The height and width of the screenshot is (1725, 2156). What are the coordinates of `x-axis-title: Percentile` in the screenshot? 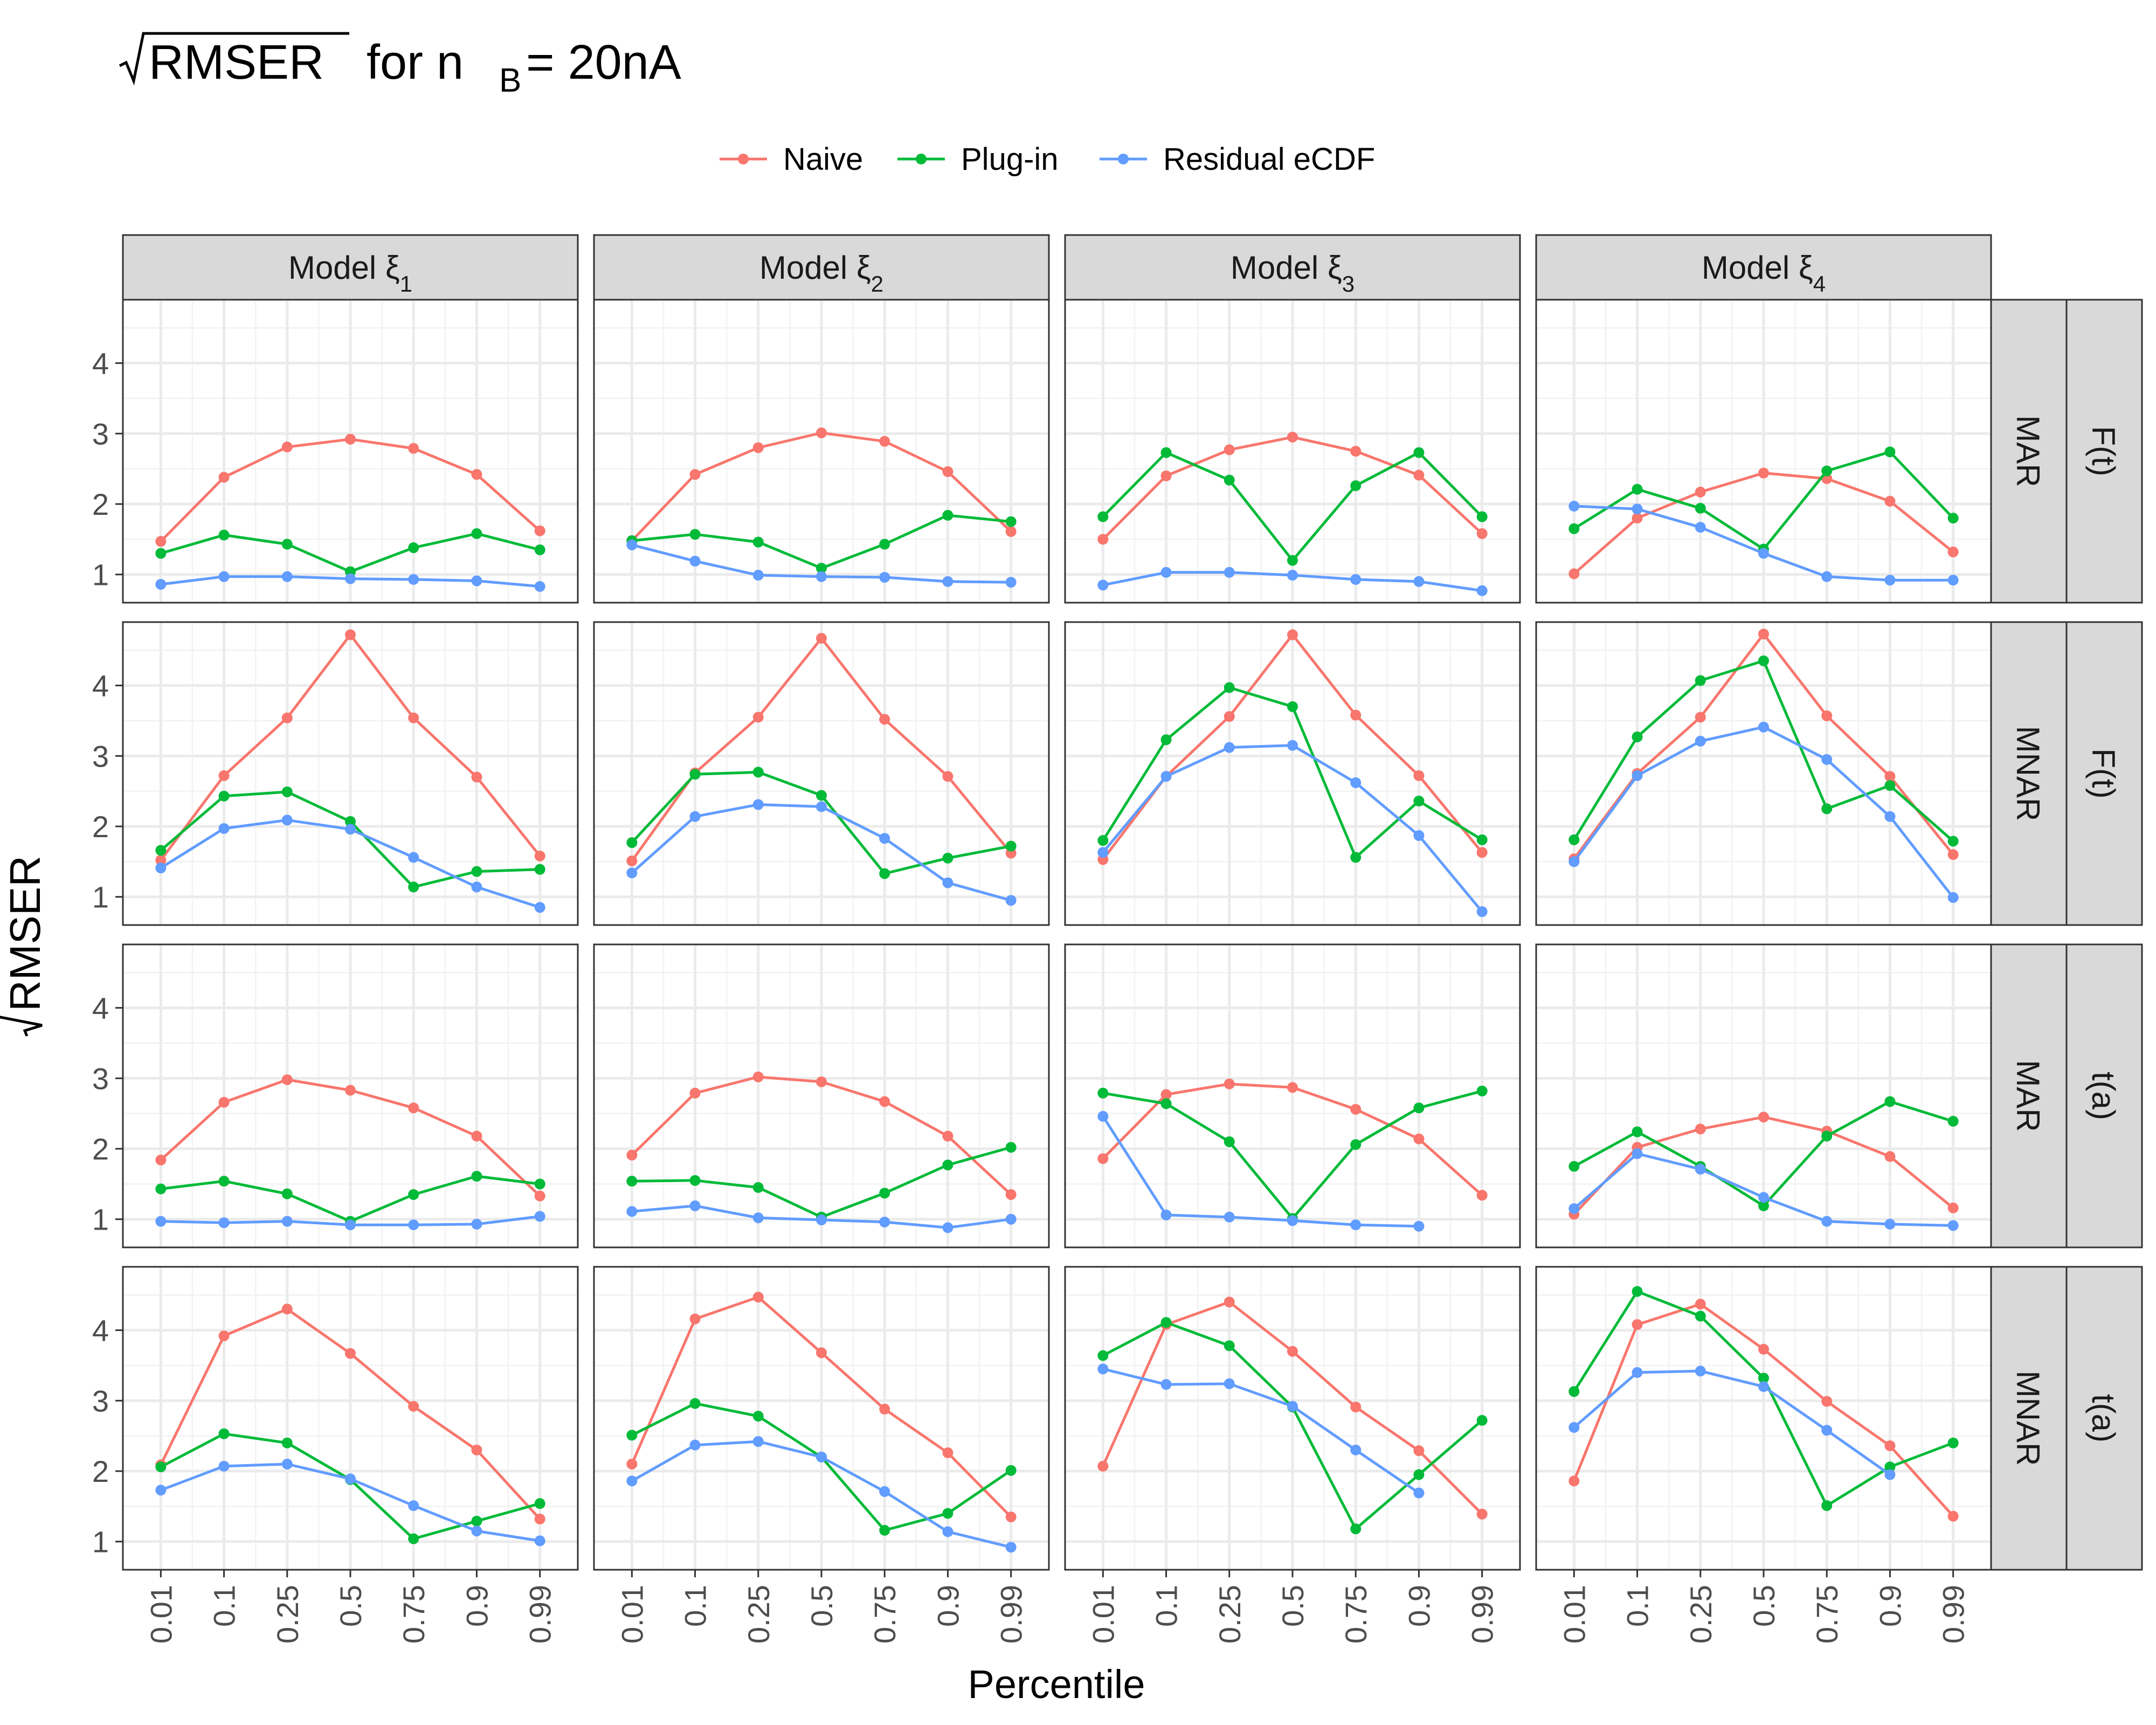 It's located at (1056, 1684).